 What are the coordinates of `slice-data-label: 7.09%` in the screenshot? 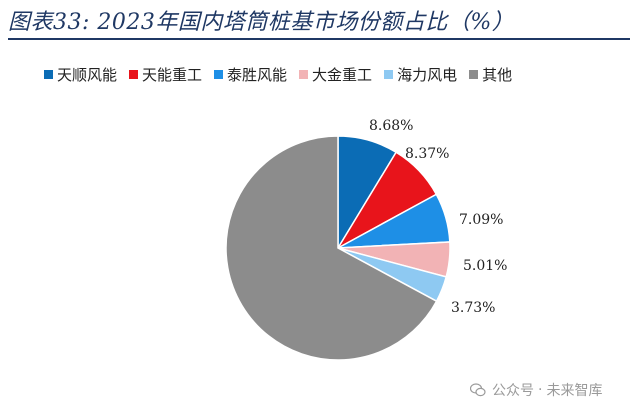 It's located at (481, 220).